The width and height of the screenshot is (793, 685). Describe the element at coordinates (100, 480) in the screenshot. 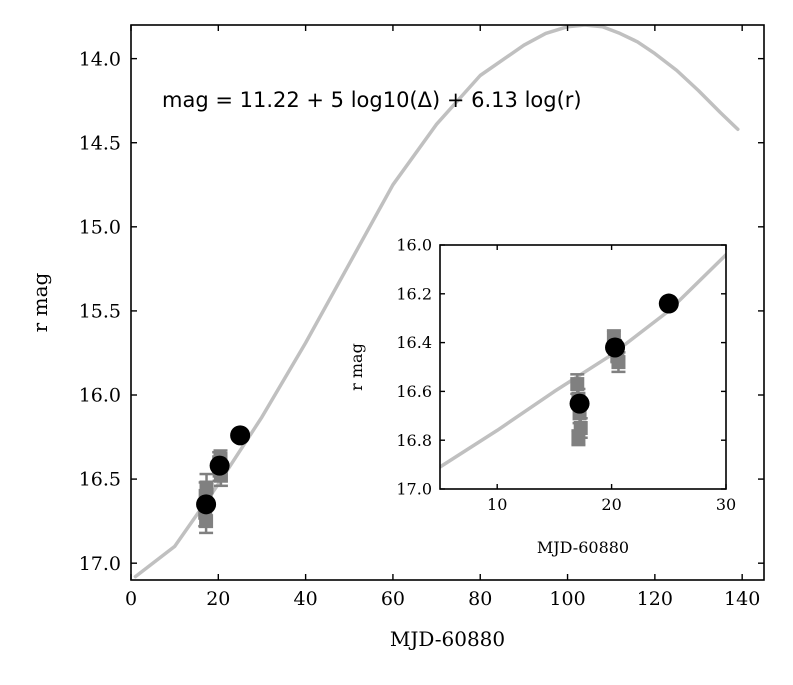

I see `y-tick-label: 16.5` at that location.